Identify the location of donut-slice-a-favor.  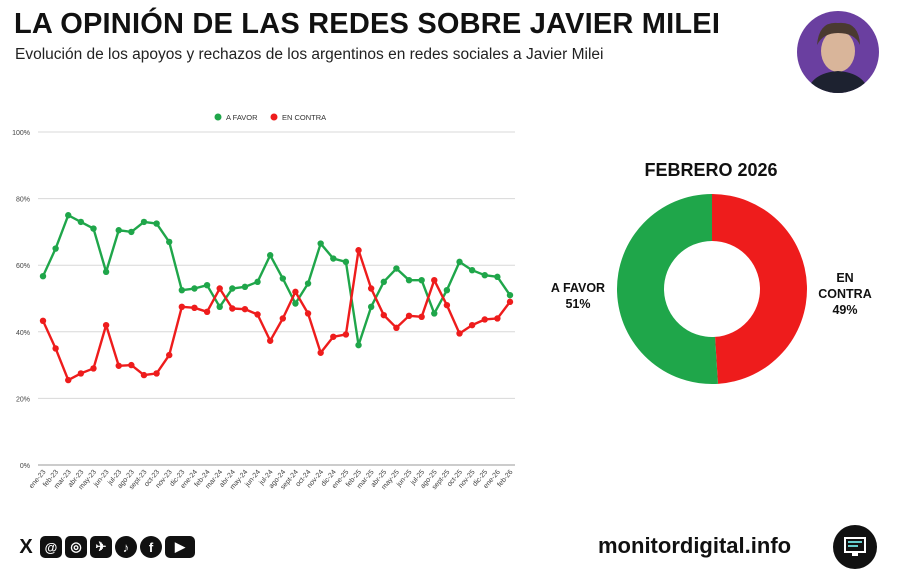
(667, 289).